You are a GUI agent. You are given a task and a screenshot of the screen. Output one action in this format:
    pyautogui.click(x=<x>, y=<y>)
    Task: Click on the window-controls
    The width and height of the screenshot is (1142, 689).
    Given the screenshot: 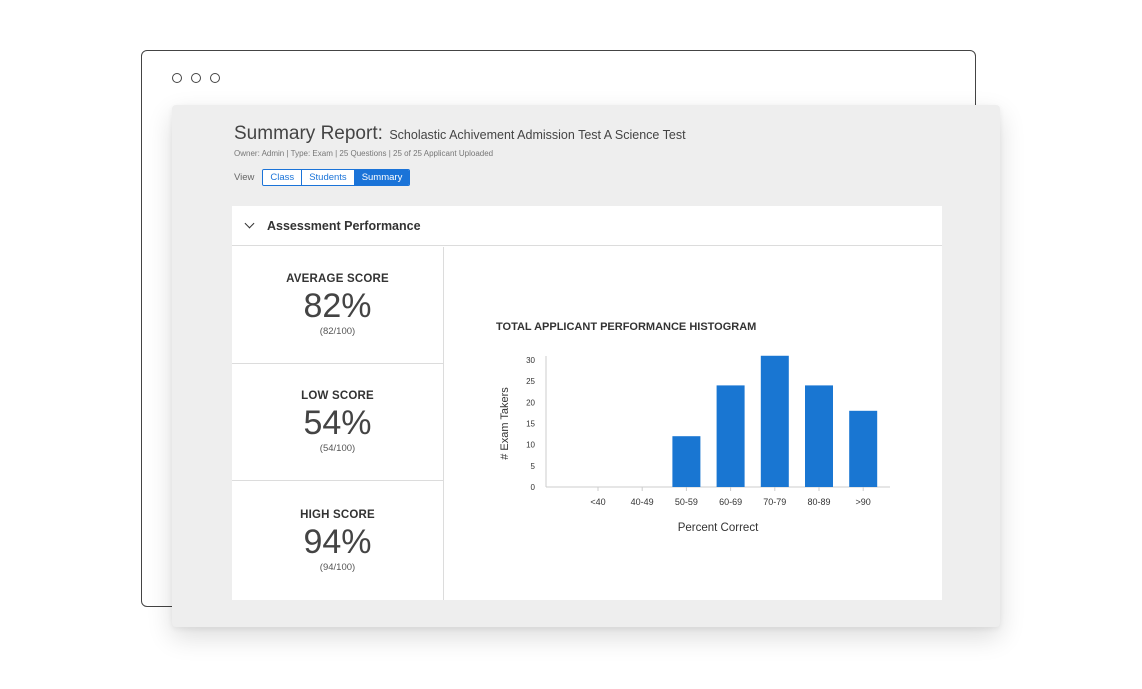 What is the action you would take?
    pyautogui.click(x=196, y=78)
    